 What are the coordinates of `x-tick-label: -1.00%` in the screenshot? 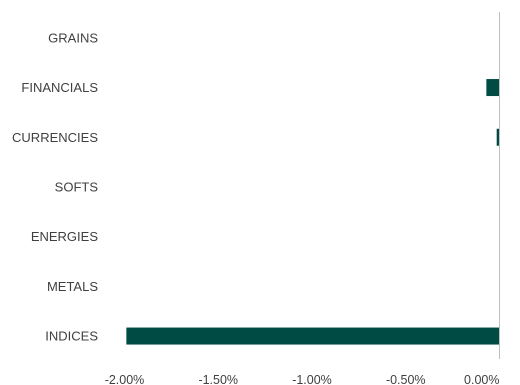 It's located at (312, 379).